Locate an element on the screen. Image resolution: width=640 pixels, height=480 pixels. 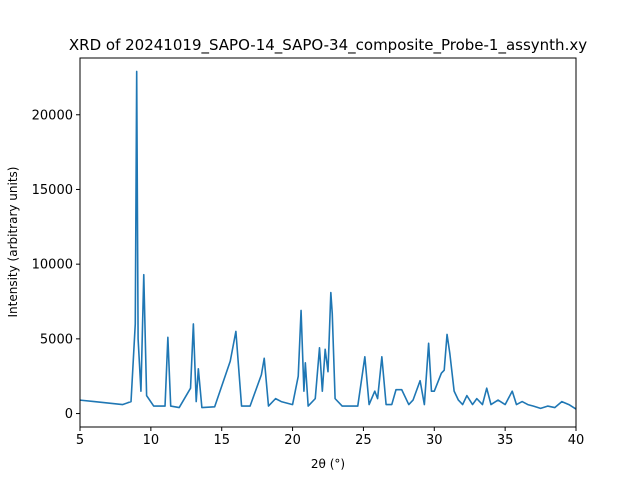
y-axis-label: Intensity (arbitrary units) is located at coordinates (13, 242).